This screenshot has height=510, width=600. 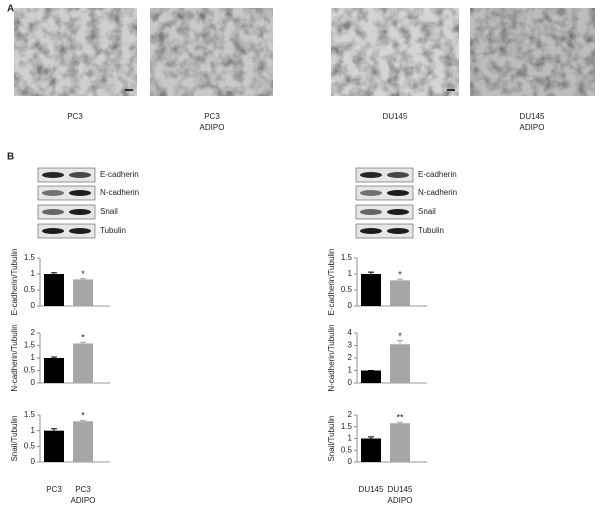 I want to click on panel-label: A, so click(x=10, y=9).